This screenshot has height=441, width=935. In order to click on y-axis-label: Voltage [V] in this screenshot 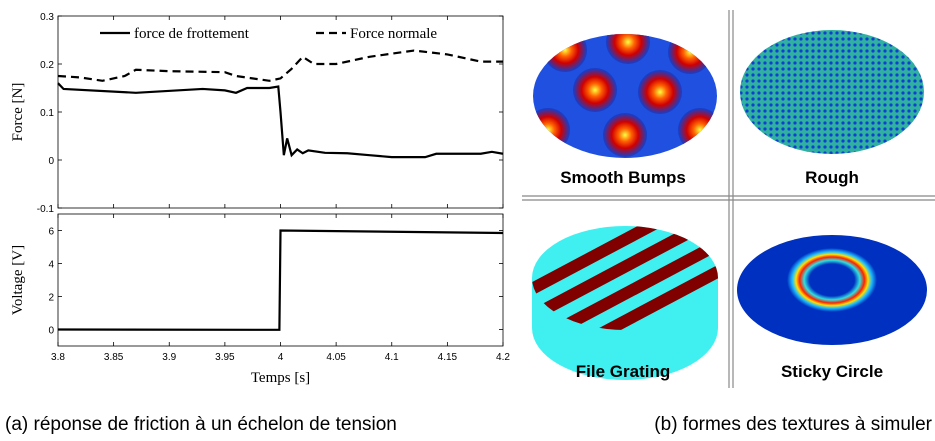, I will do `click(18, 280)`.